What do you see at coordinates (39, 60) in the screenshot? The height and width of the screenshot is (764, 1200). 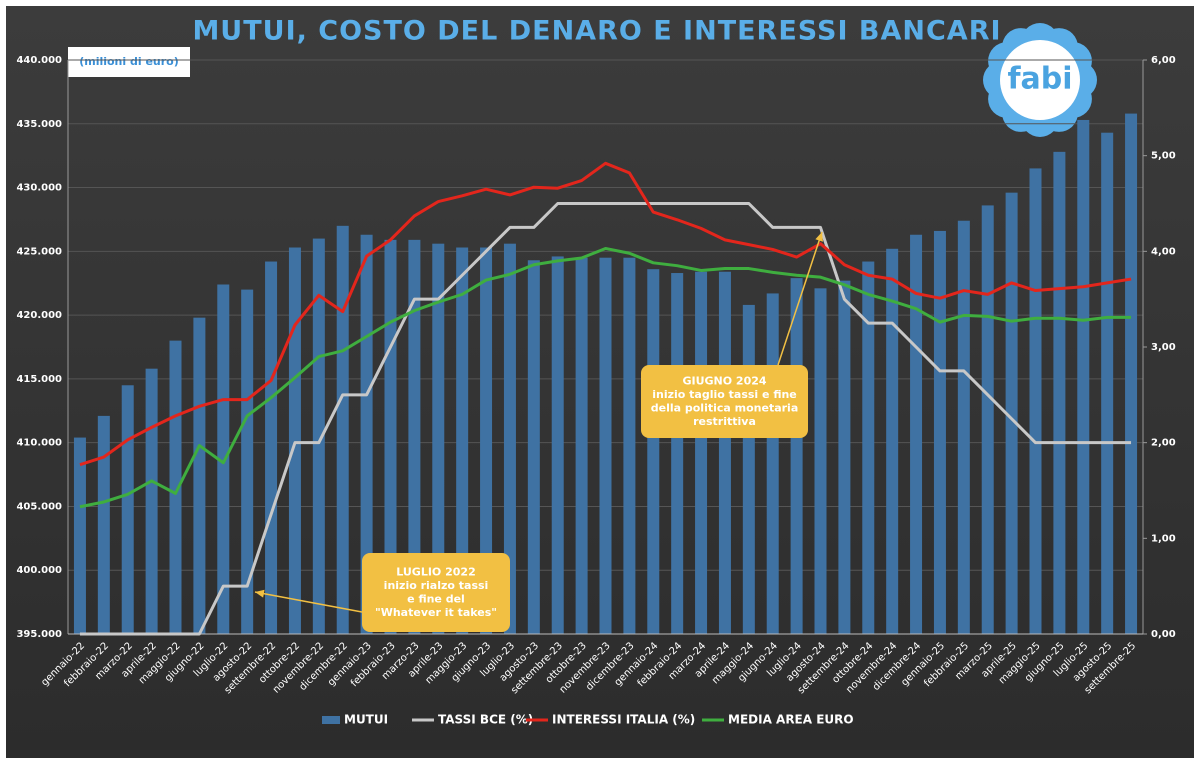 I see `y-tick-label: 440.000` at bounding box center [39, 60].